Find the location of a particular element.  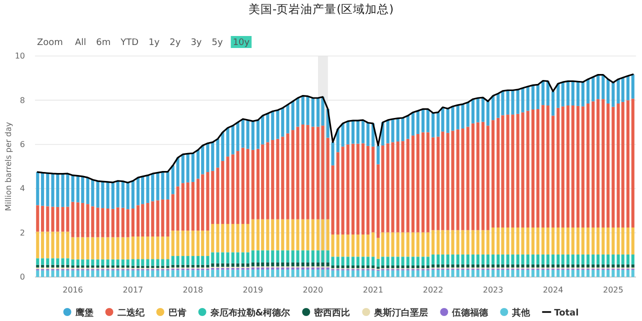

chart-title: 美国-页岩油产量(区域加总) is located at coordinates (321, 9).